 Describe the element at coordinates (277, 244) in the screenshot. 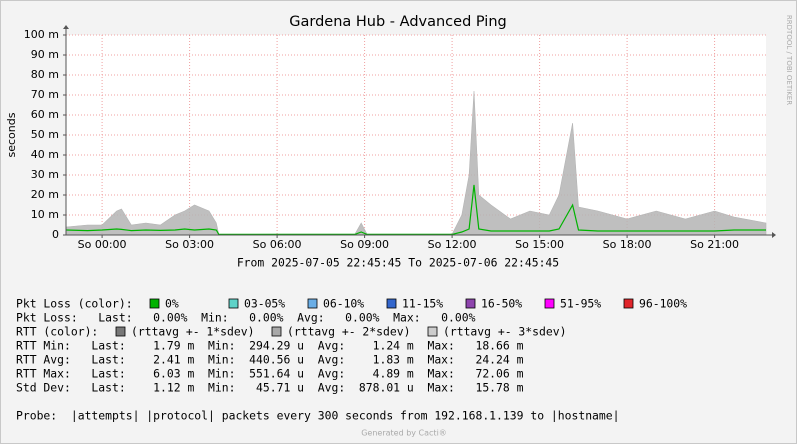

I see `x-tick-label: So 06:00` at that location.